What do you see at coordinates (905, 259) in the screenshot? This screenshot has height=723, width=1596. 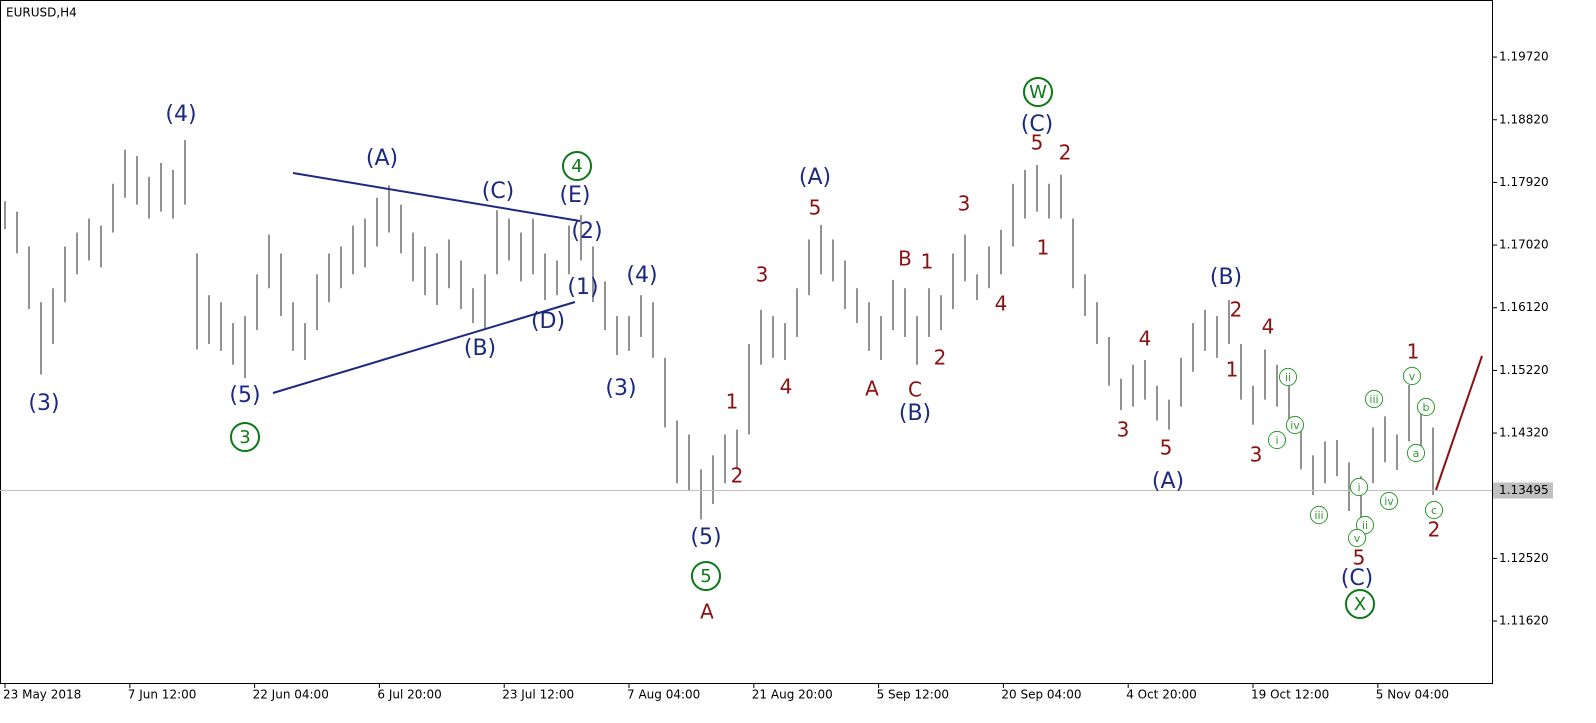 I see `wave-label: B` at bounding box center [905, 259].